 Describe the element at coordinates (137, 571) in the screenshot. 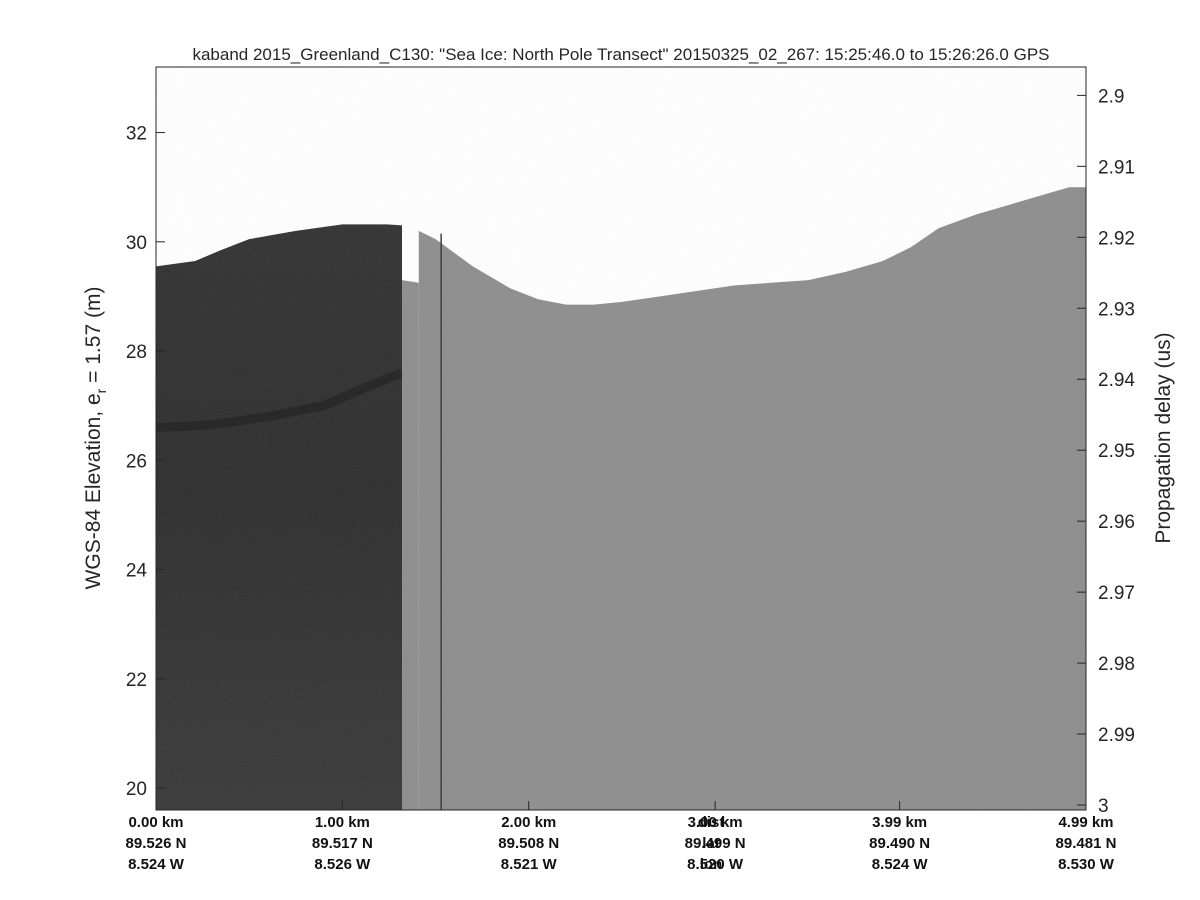

I see `left-tick-label: 24` at that location.